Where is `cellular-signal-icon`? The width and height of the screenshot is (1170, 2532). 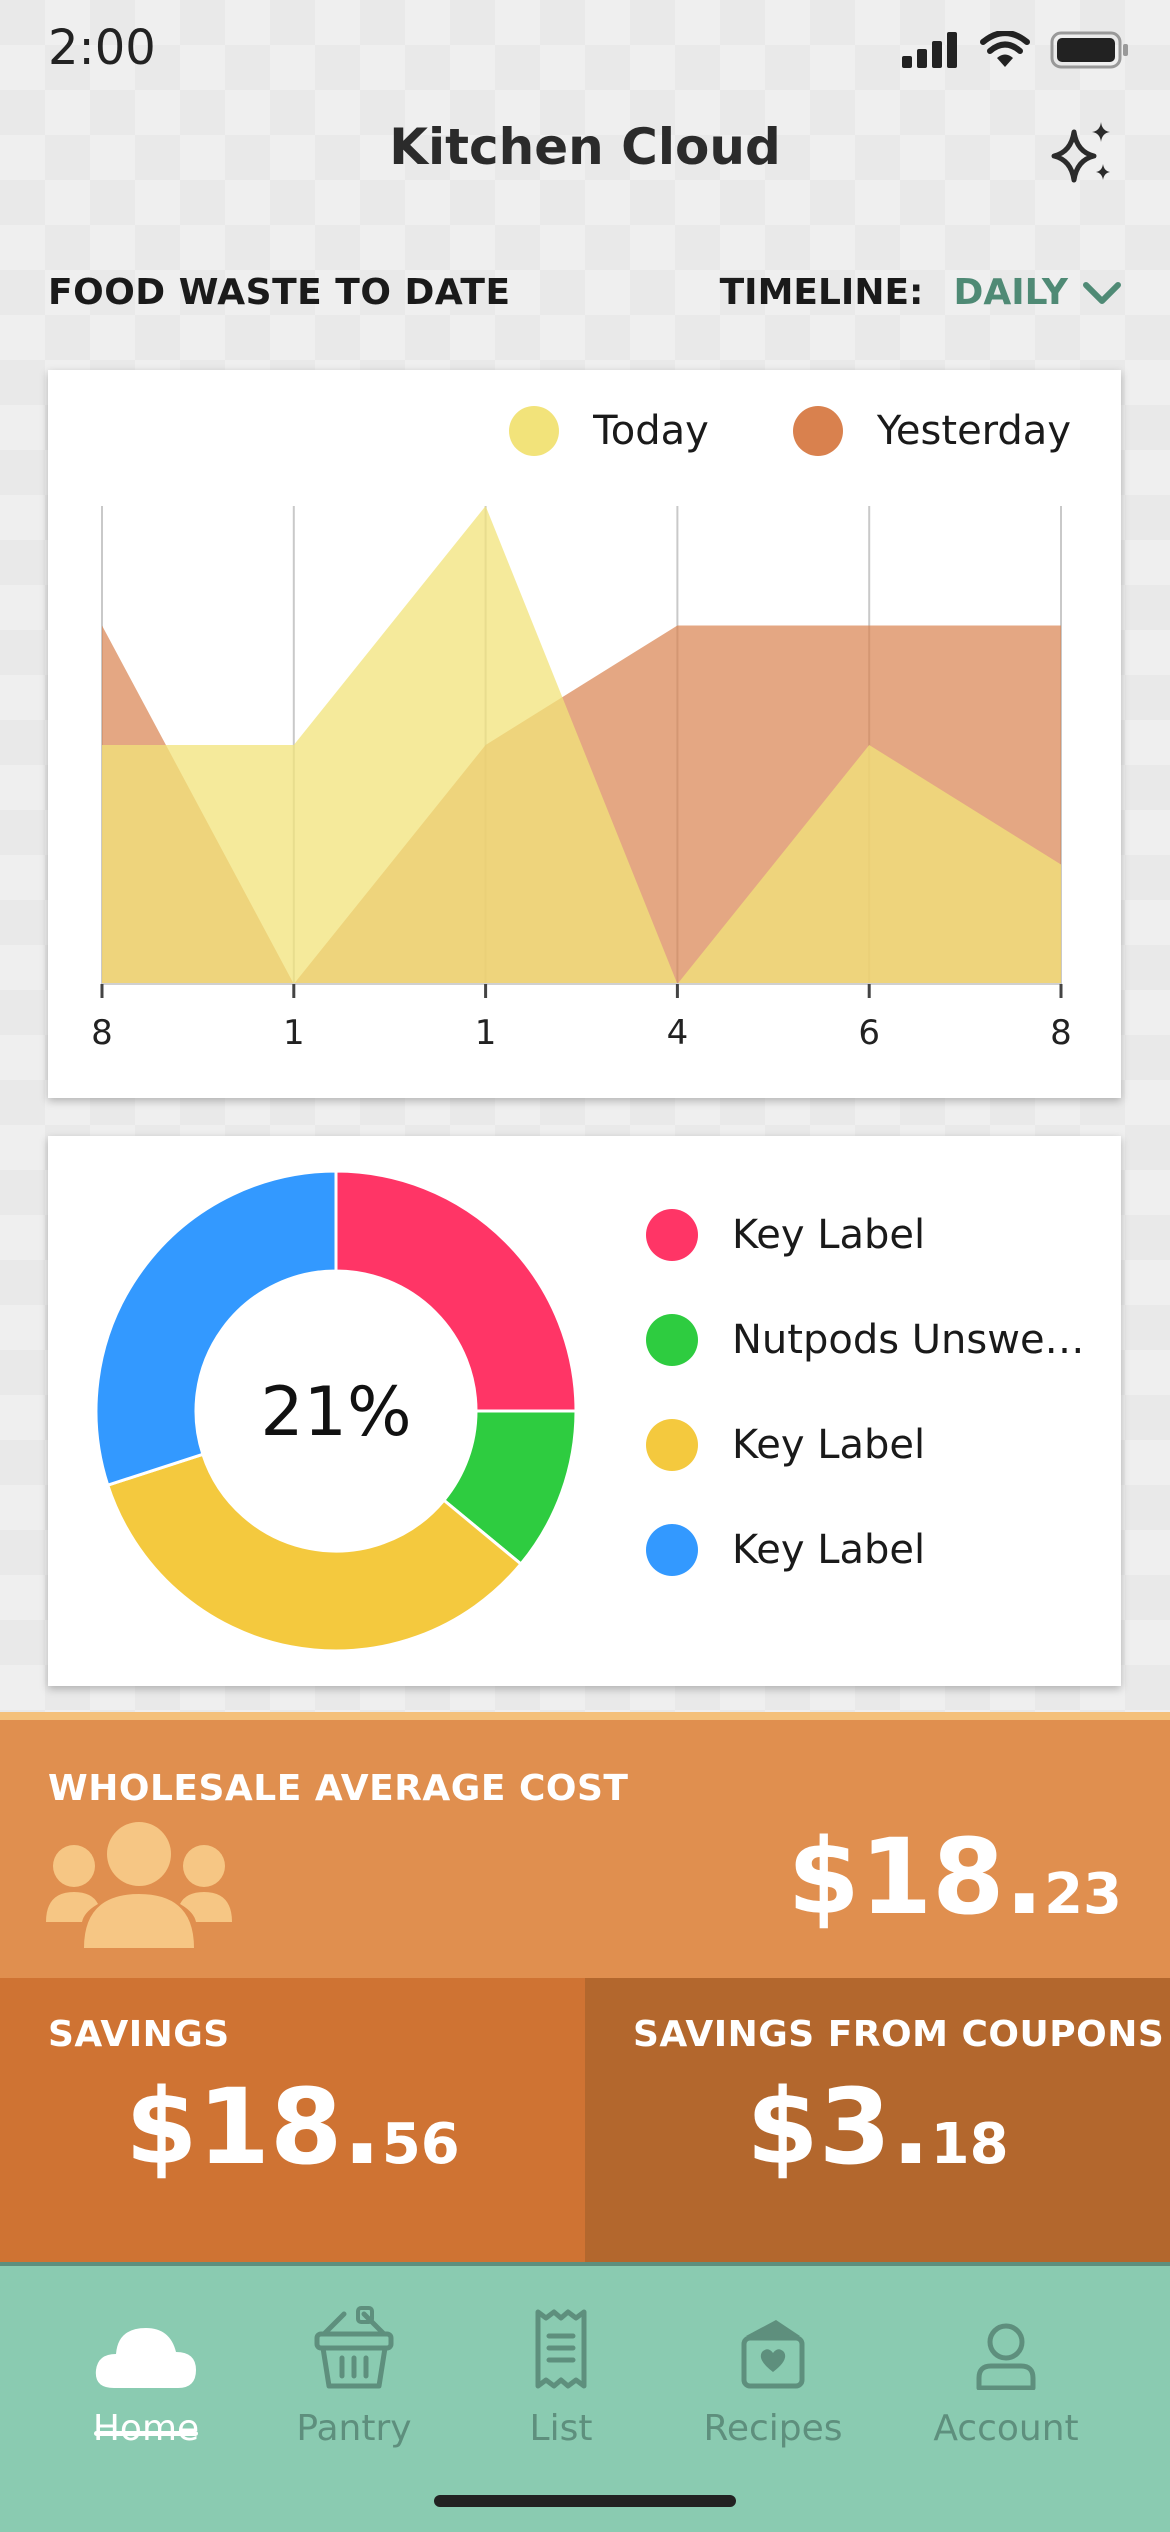 cellular-signal-icon is located at coordinates (929, 50).